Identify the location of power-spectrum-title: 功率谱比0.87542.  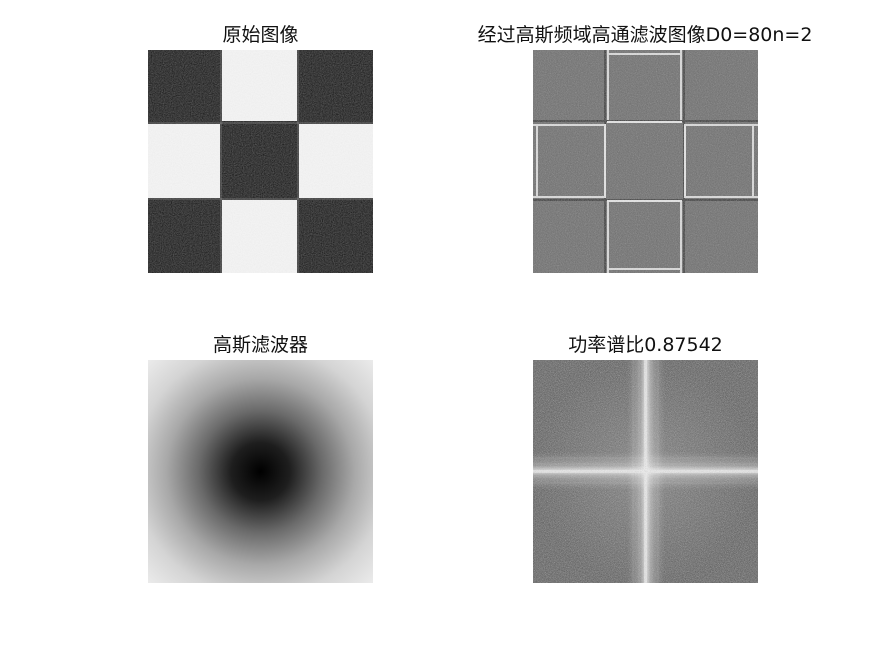
(645, 345).